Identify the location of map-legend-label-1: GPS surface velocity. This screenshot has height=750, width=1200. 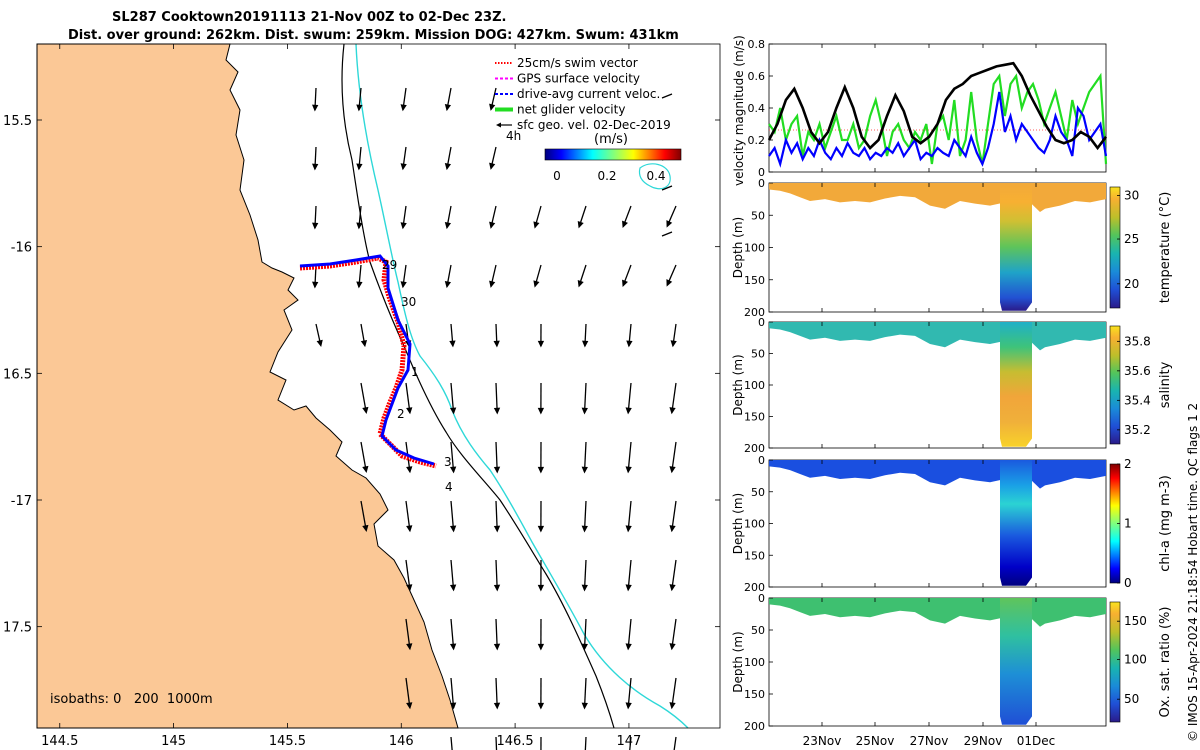
(578, 79).